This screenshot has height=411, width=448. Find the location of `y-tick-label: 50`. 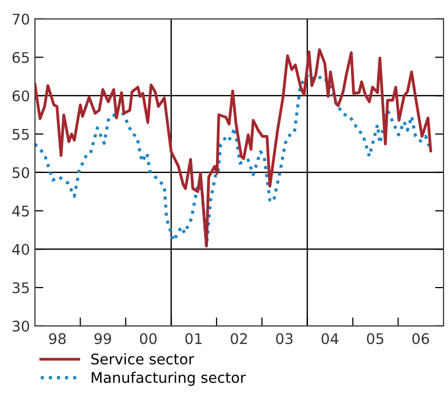

y-tick-label: 50 is located at coordinates (21, 172).